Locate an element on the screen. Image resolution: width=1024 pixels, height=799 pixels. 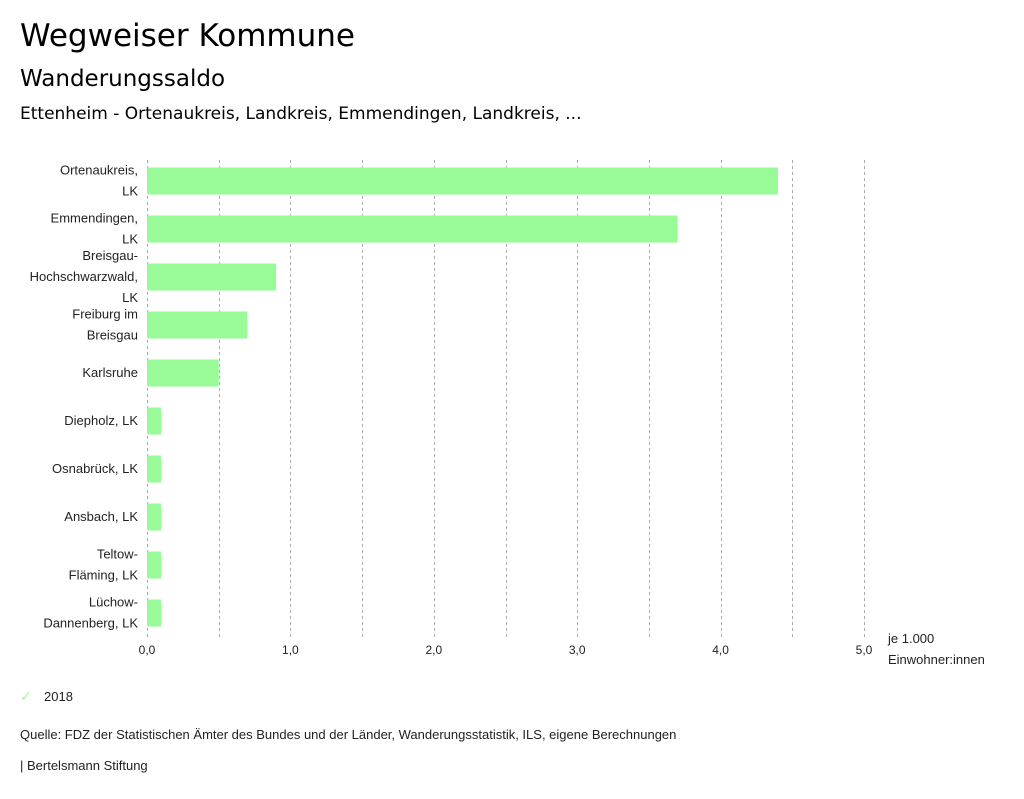
legend-item-2018: ✓ 2018 is located at coordinates (46, 696).